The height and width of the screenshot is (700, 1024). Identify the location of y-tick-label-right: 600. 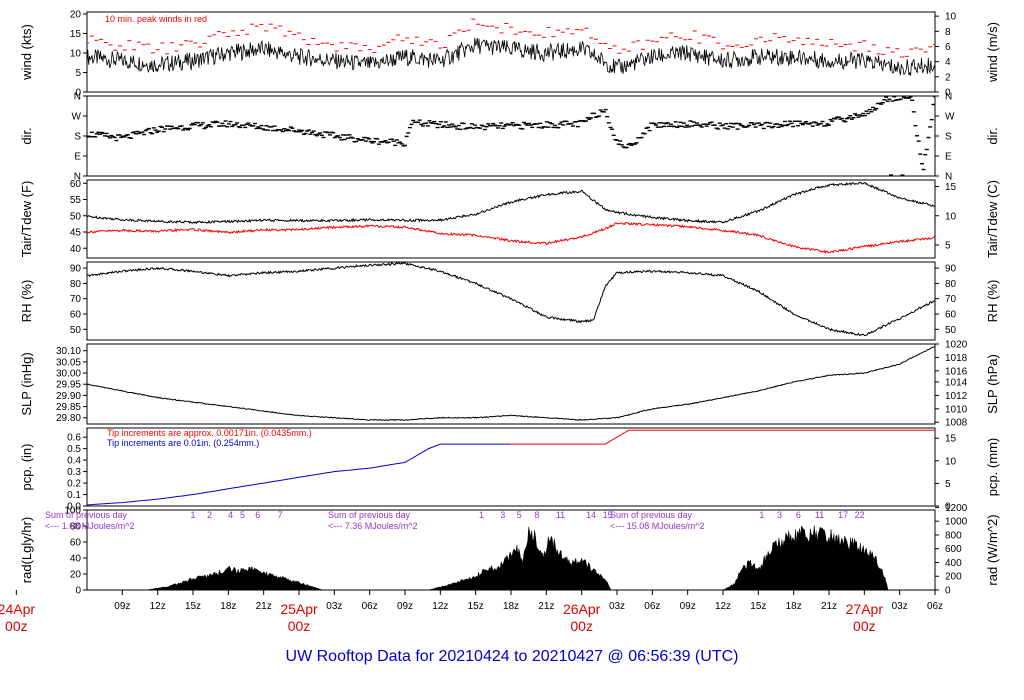
(953, 549).